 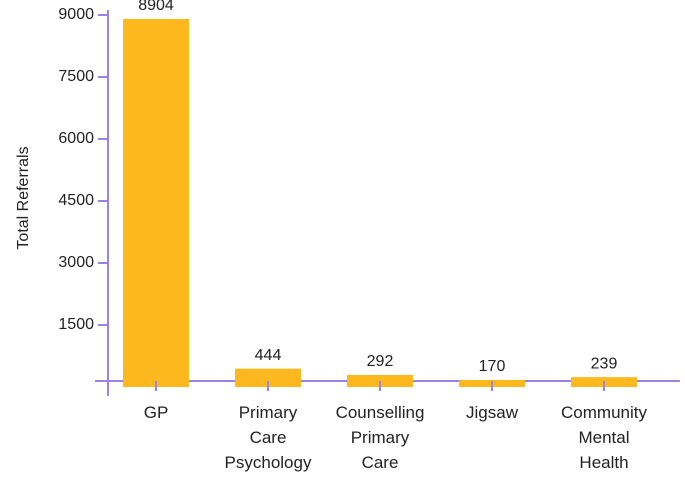 What do you see at coordinates (380, 361) in the screenshot?
I see `value-label: 292` at bounding box center [380, 361].